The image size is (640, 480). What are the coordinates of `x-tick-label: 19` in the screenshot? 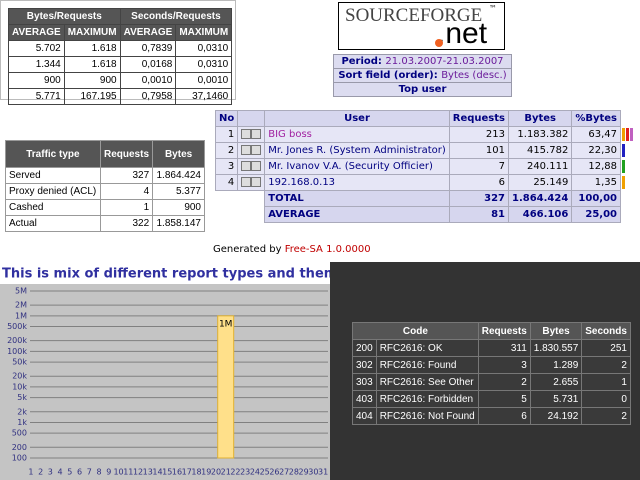 It's located at (206, 472).